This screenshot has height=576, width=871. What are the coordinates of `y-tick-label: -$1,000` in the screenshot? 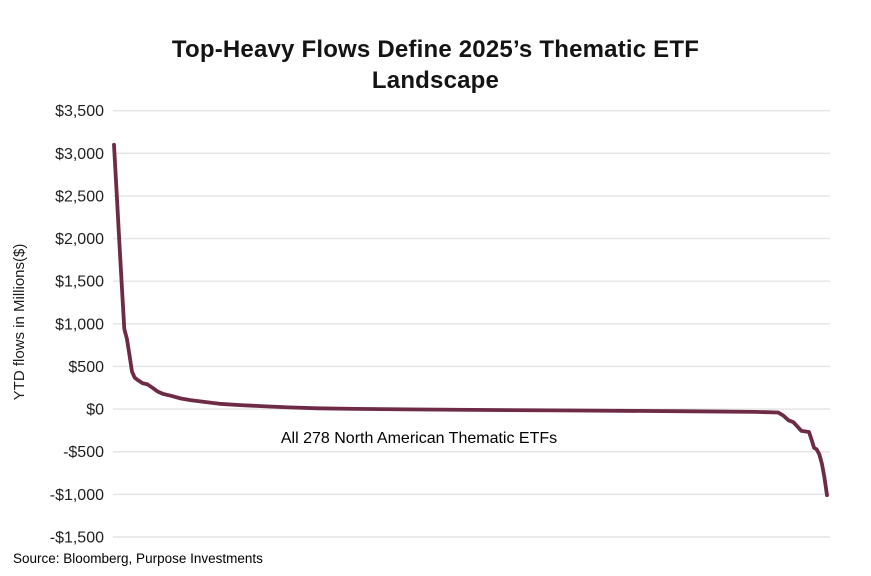 It's located at (77, 495).